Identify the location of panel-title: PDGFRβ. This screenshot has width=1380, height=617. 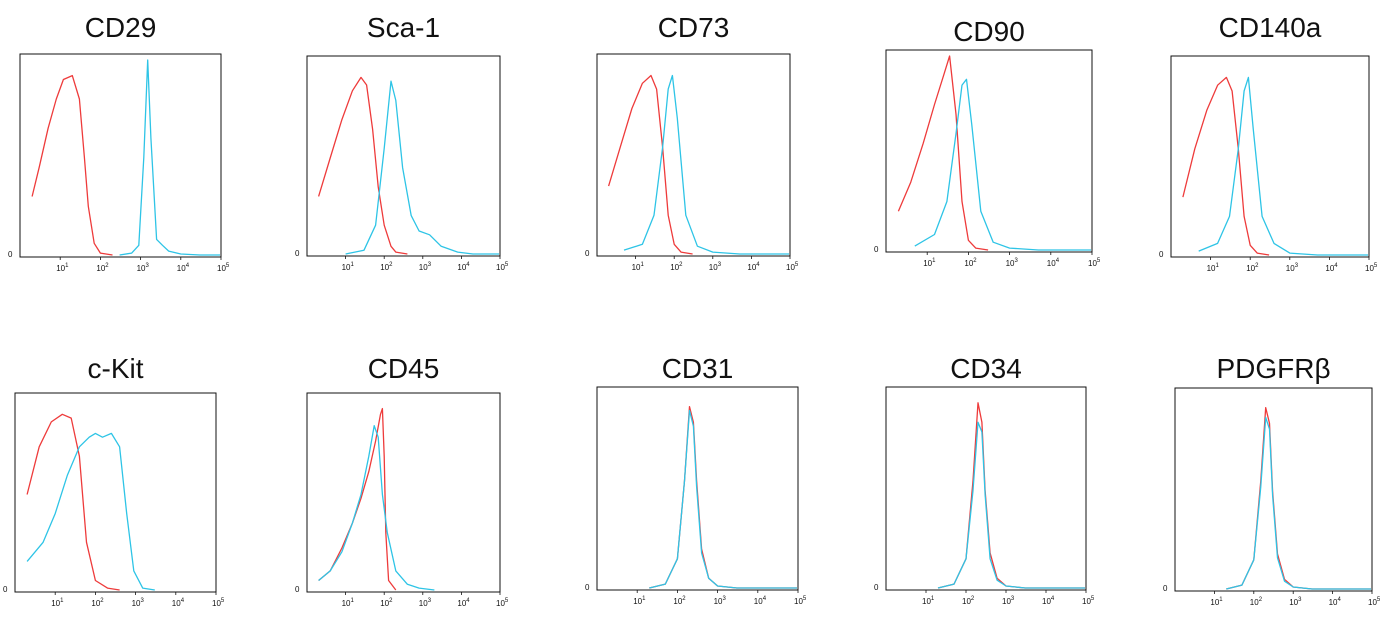
(1273, 368).